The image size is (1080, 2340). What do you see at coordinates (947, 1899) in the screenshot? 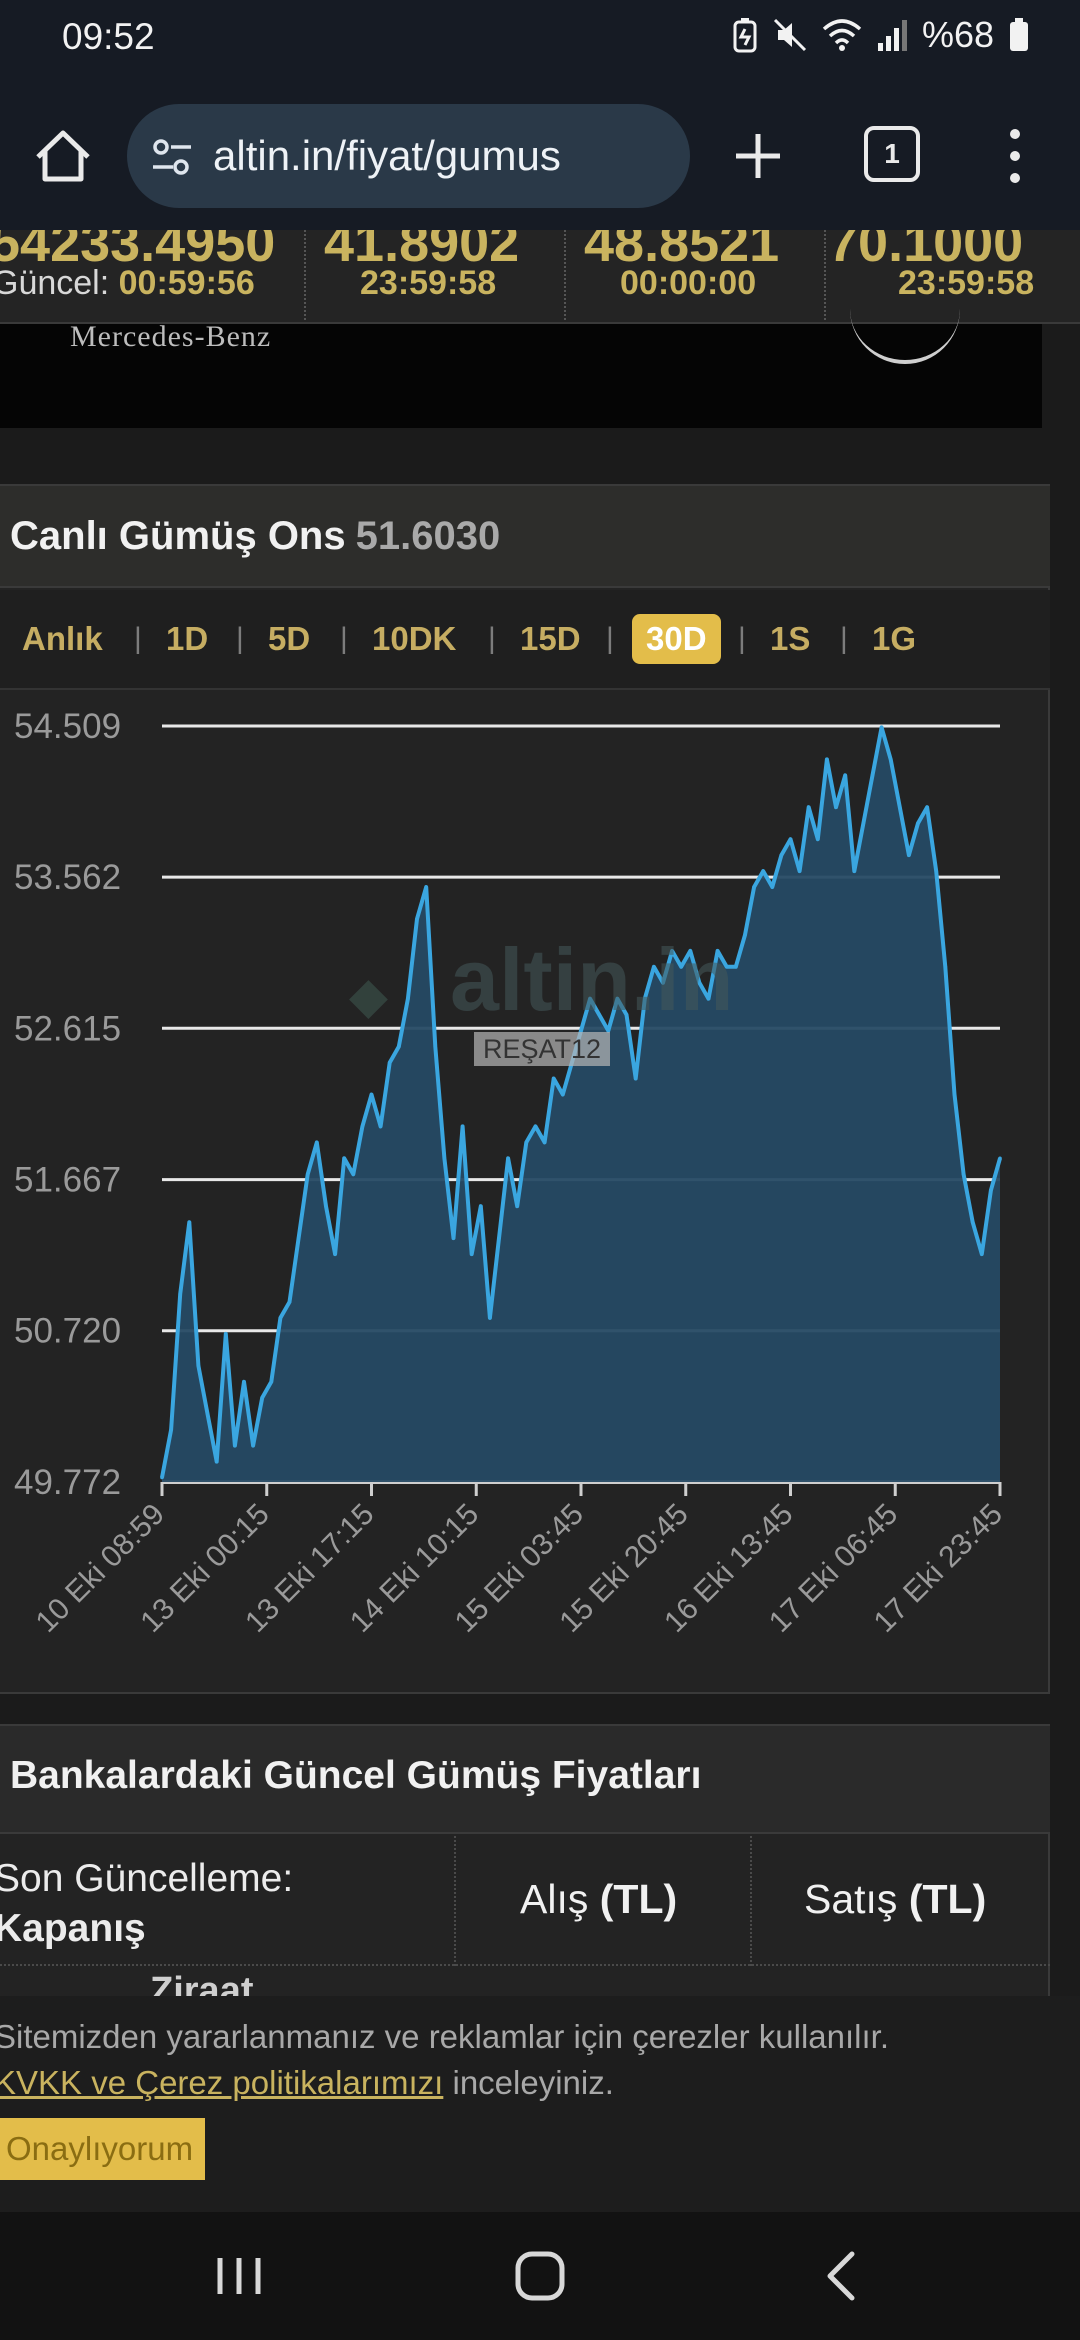
I see `sell-unit: (TL)` at bounding box center [947, 1899].